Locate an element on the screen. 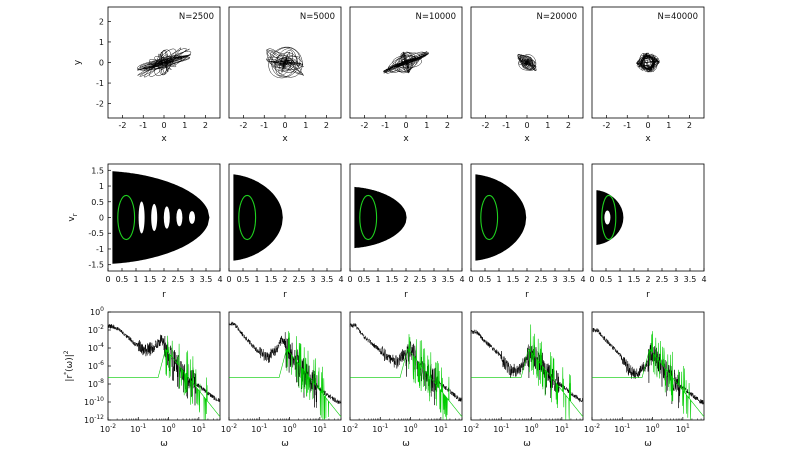 The width and height of the screenshot is (789, 461). y-tick-label: 10⁻¹⁰ is located at coordinates (94, 401).